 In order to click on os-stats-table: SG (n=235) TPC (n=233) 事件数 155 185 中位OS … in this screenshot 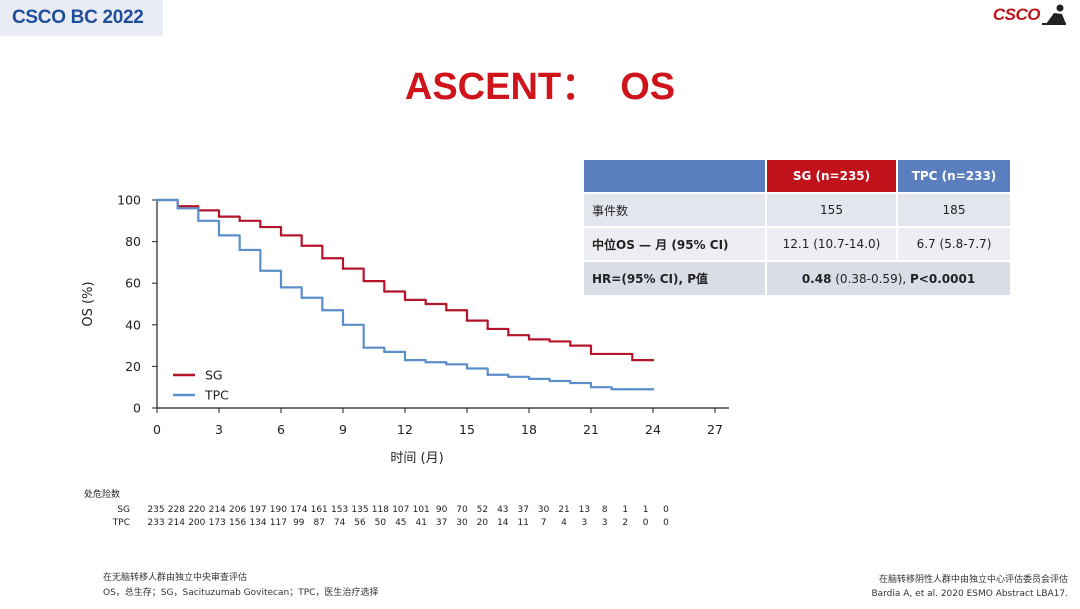, I will do `click(797, 227)`.